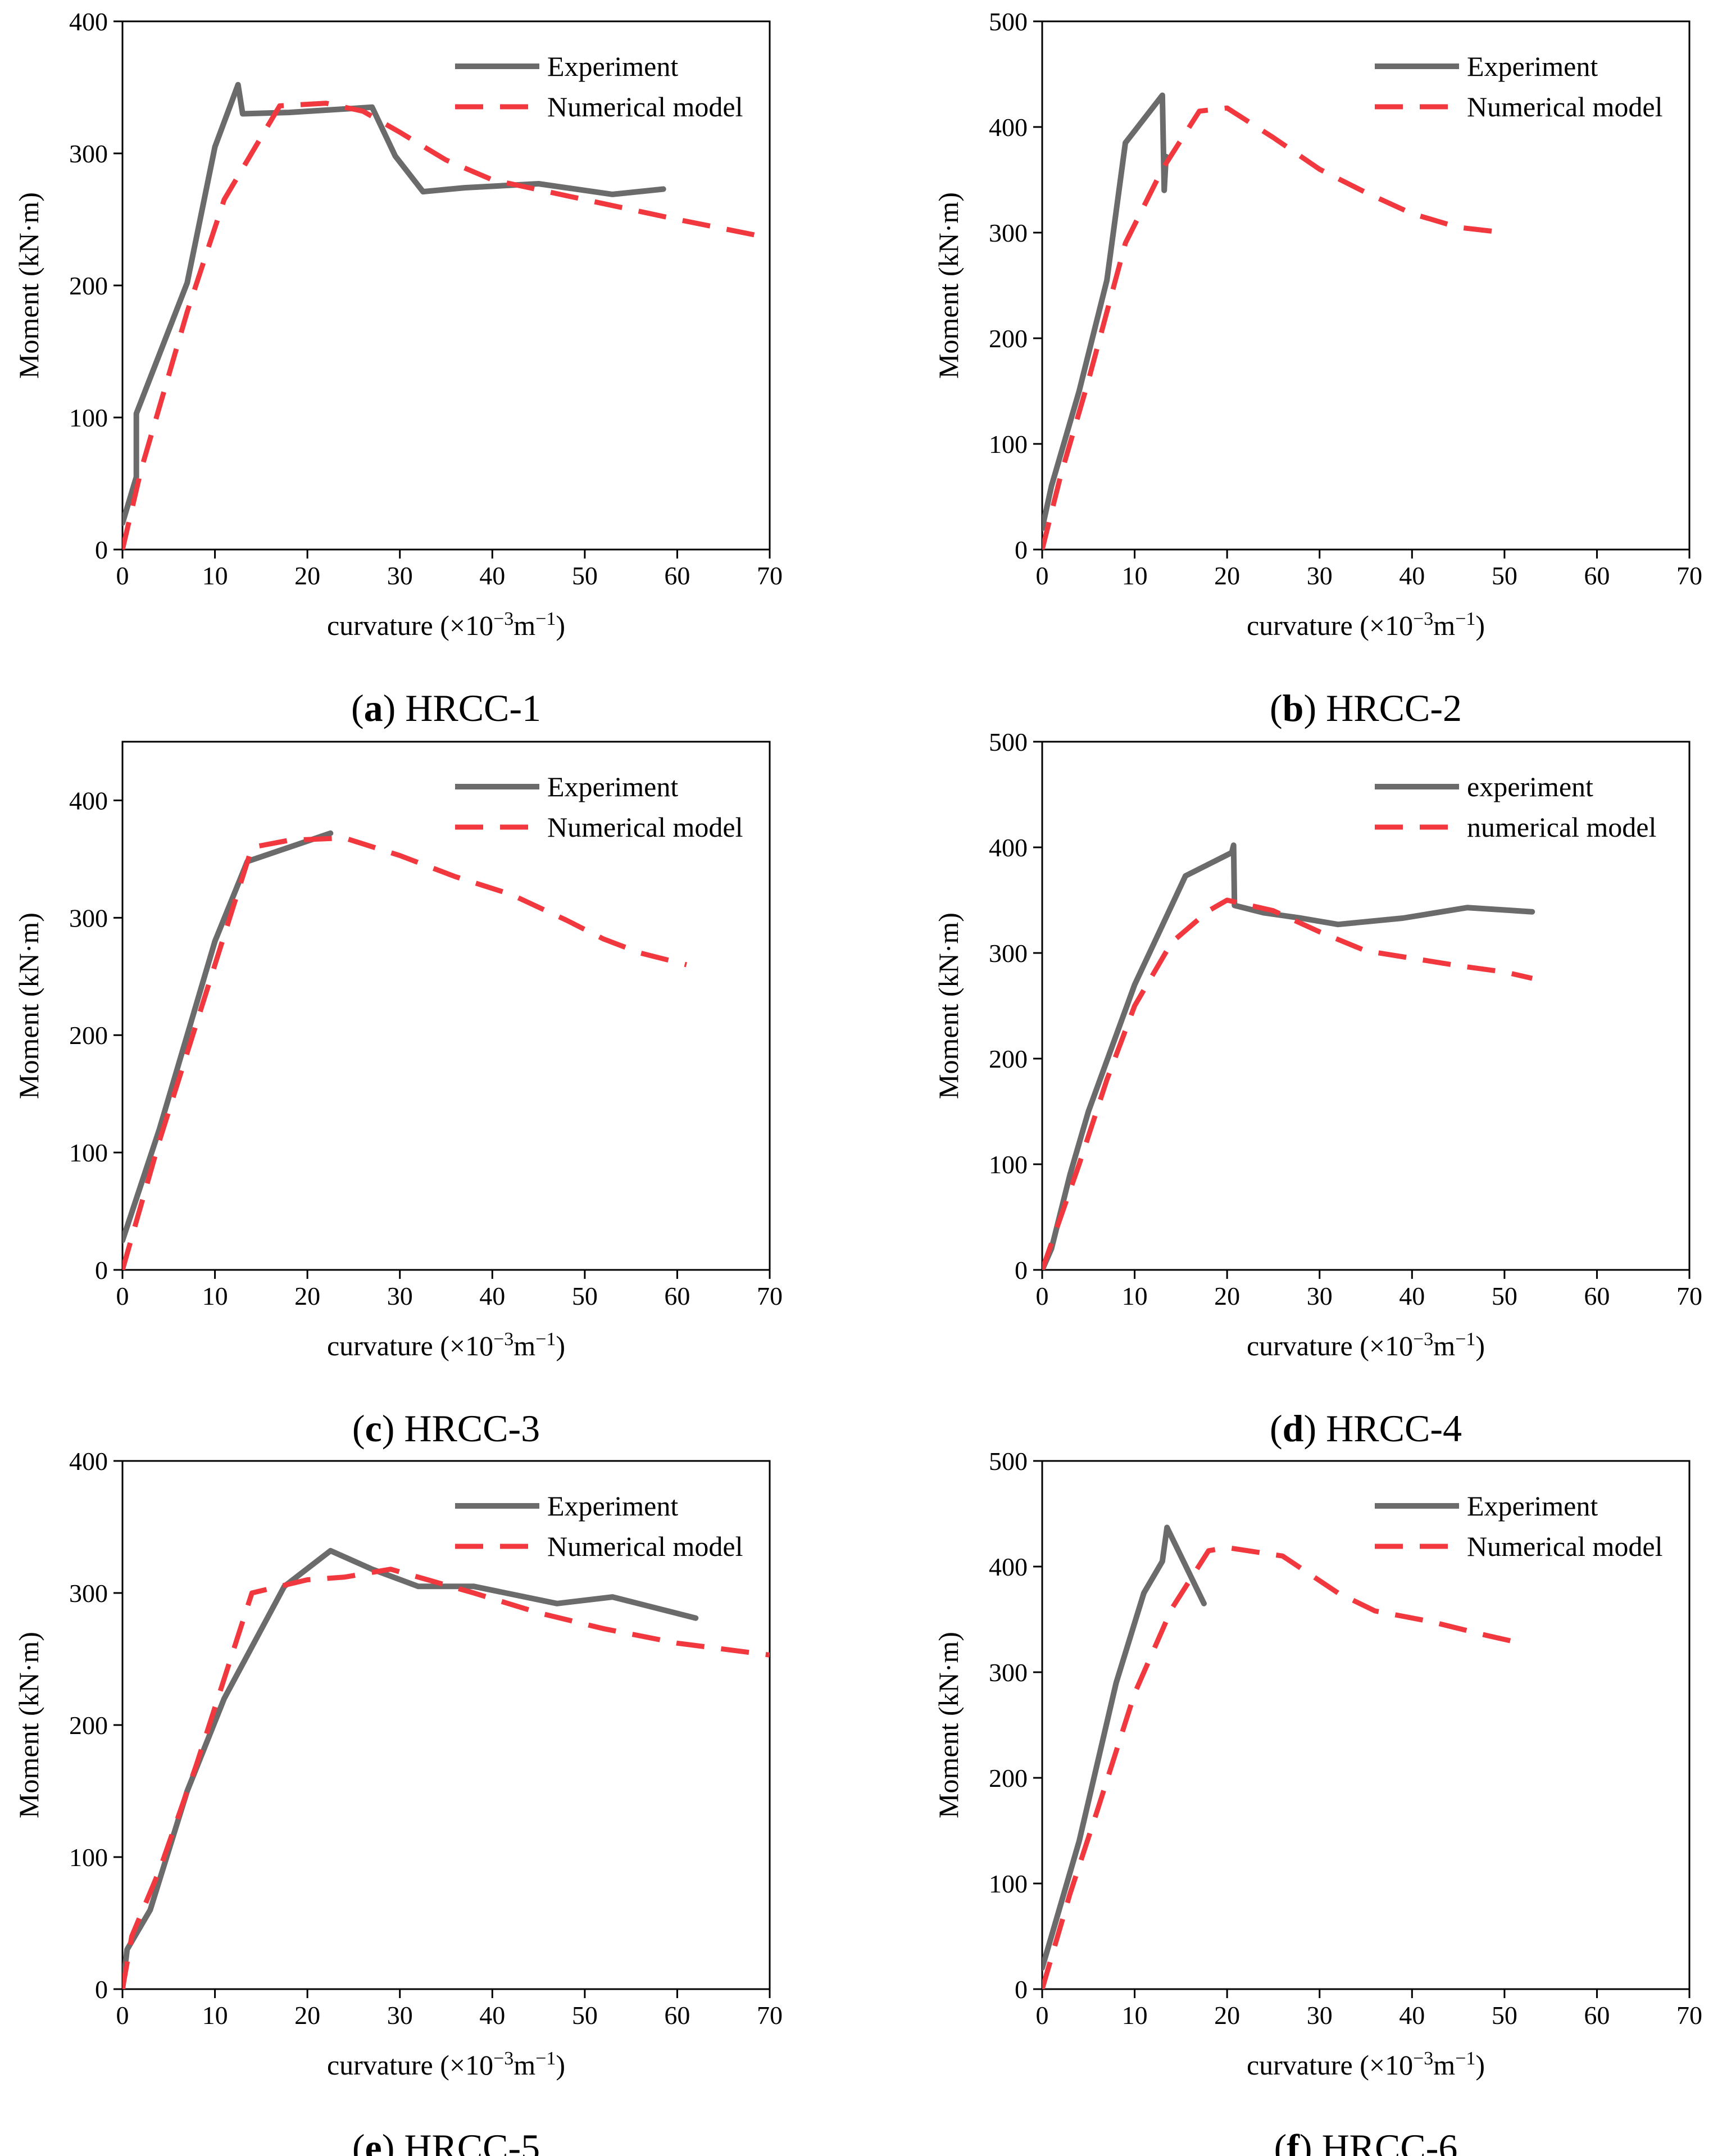  What do you see at coordinates (446, 2141) in the screenshot?
I see `panel-caption: (e) HRCC-5` at bounding box center [446, 2141].